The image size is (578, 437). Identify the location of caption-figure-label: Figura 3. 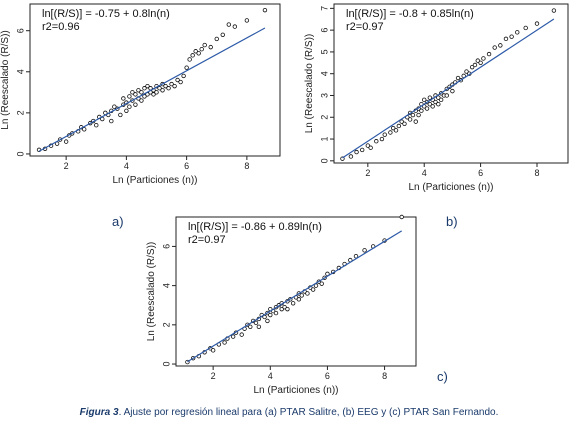
(99, 412).